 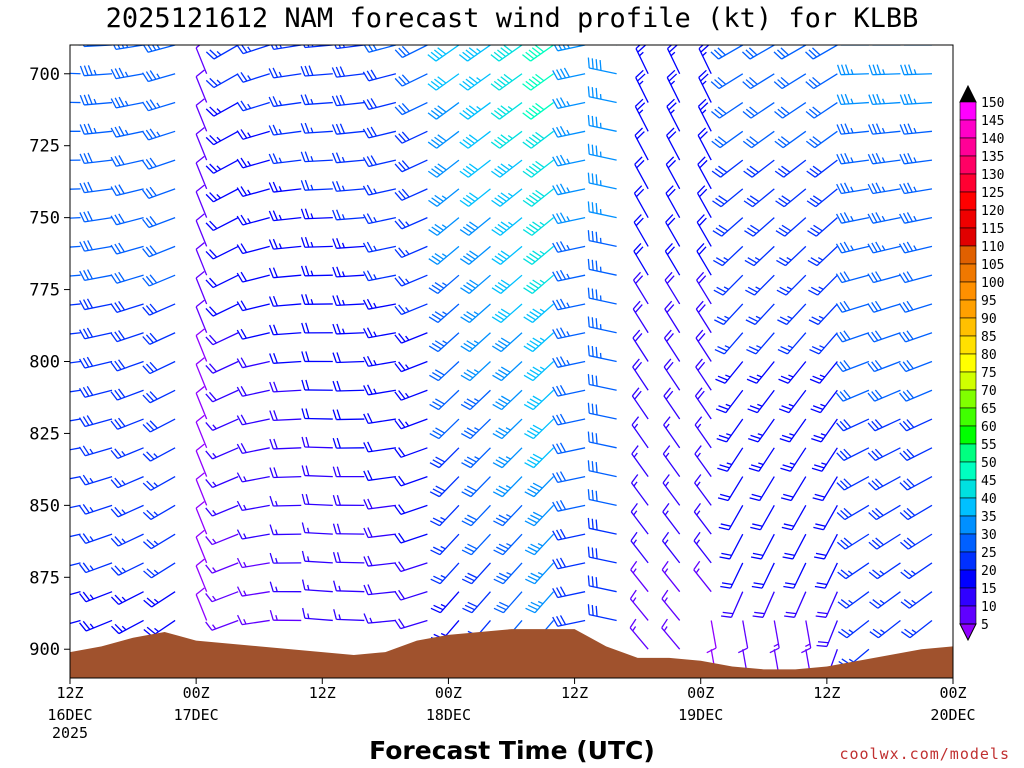 What do you see at coordinates (989, 481) in the screenshot?
I see `colorbar-label: 45` at bounding box center [989, 481].